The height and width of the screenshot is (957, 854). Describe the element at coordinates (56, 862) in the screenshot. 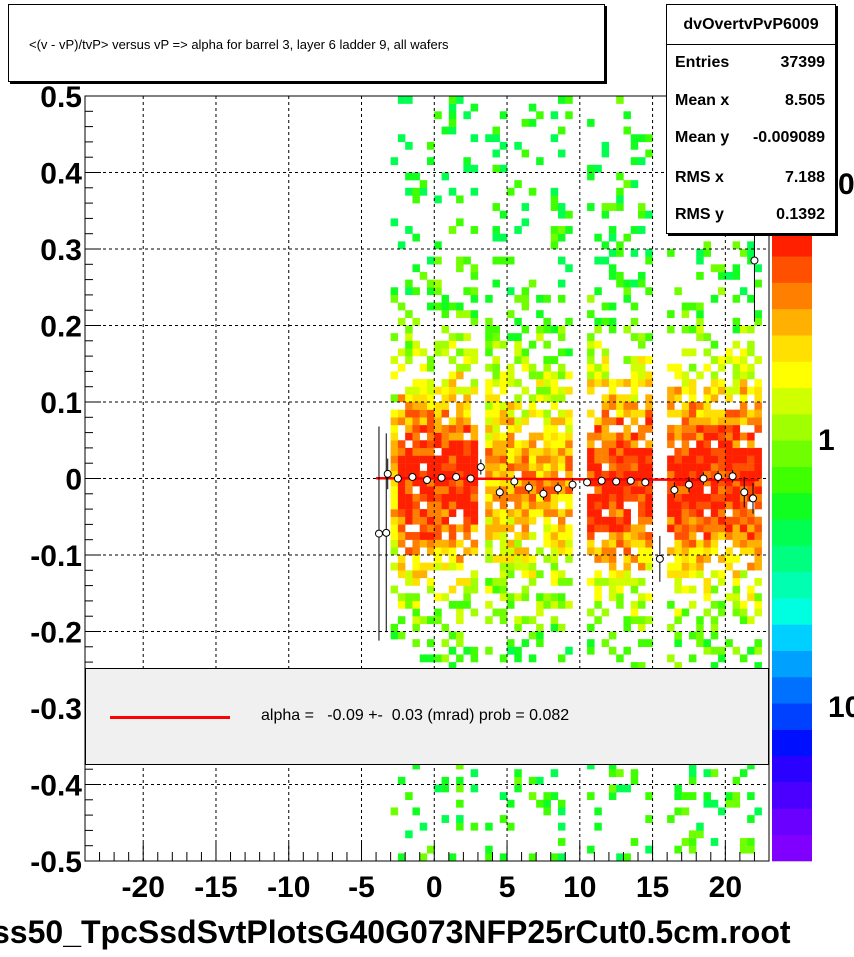

I see `y-tick-label: -0.5` at that location.